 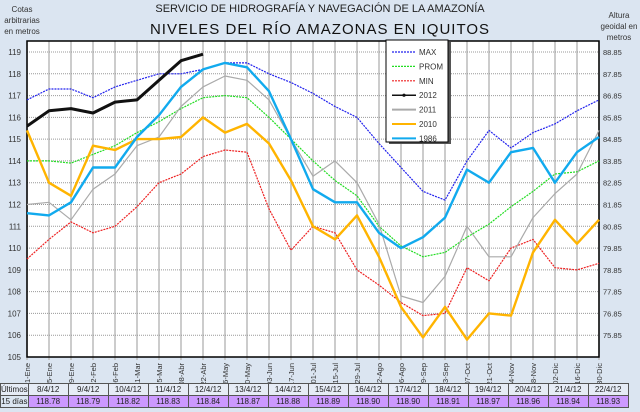 I want to click on table-date-cell: 20/4/12, so click(x=528, y=389).